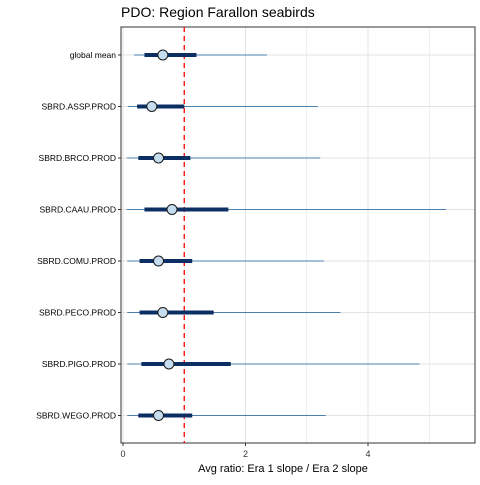 The height and width of the screenshot is (485, 480). What do you see at coordinates (79, 364) in the screenshot?
I see `y-tick-label: SBRD.PIGO.PROD` at bounding box center [79, 364].